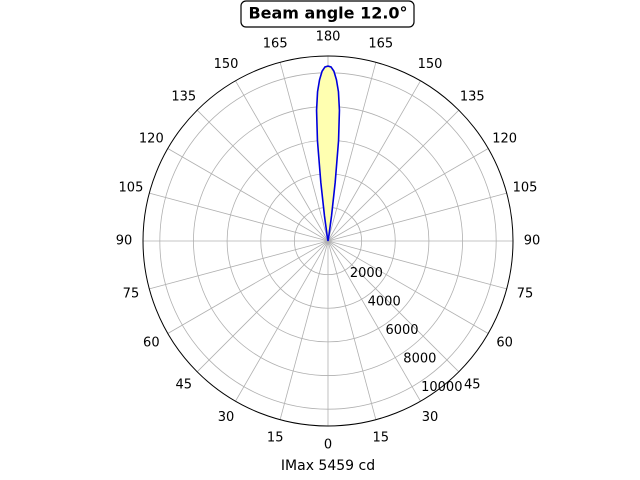 The width and height of the screenshot is (640, 480). I want to click on r-tick-label: 6000, so click(401, 330).